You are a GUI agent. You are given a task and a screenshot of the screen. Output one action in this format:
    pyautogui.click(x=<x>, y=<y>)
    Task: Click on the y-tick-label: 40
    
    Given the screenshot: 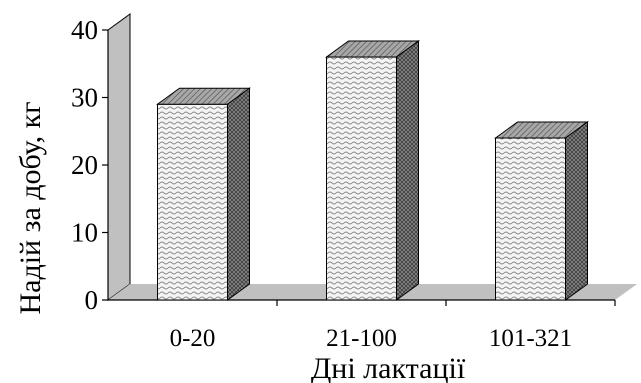 What is the action you would take?
    pyautogui.click(x=84, y=30)
    